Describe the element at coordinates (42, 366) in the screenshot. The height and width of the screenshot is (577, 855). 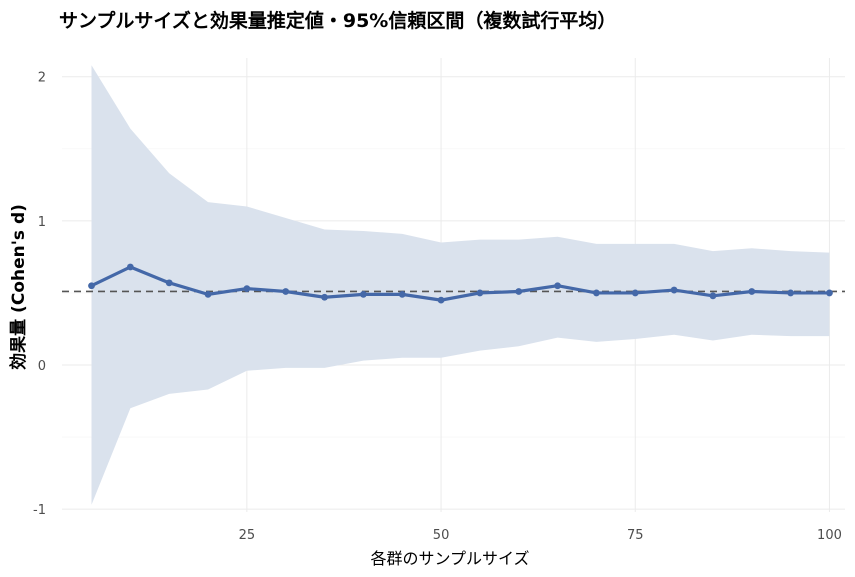
I see `y-tick-label: 0` at that location.